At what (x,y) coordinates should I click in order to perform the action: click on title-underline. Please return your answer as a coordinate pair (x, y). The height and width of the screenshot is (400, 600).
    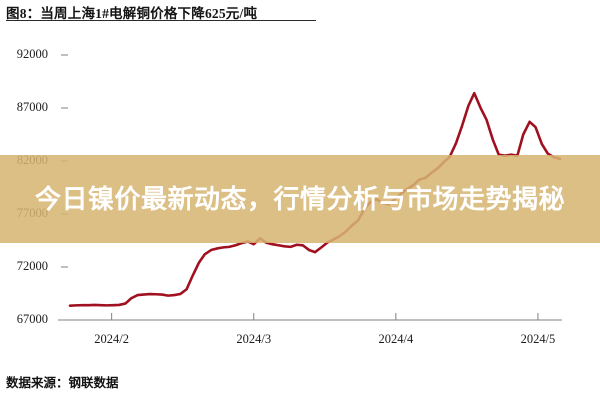
    Looking at the image, I should click on (161, 20).